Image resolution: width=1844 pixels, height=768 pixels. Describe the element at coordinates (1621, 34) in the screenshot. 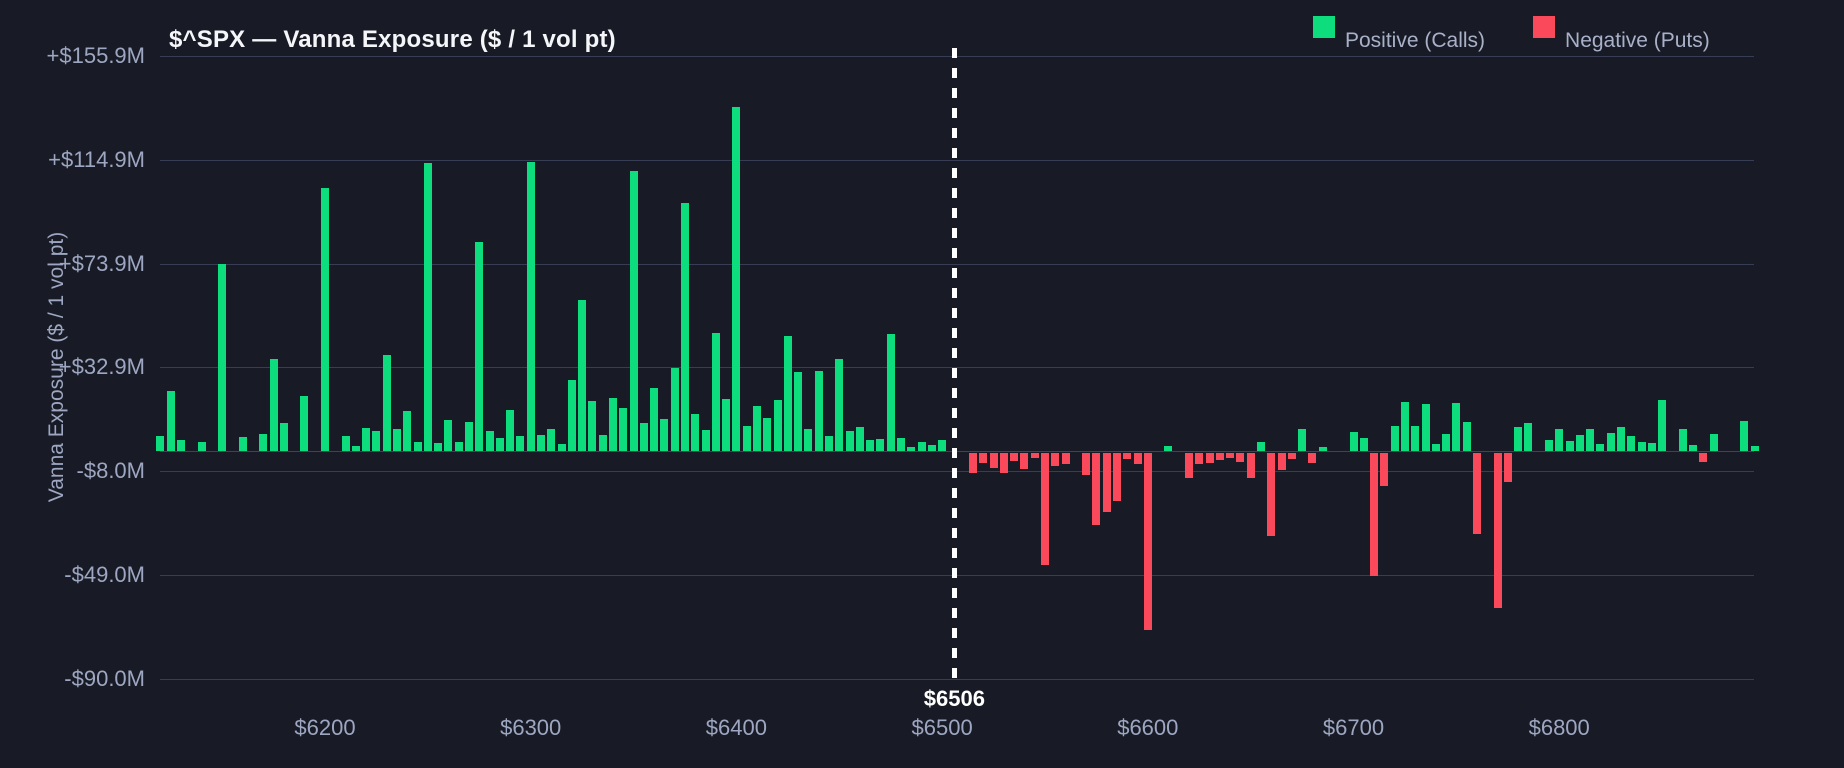

I see `legend-item-negative: Negative (Puts)` at that location.